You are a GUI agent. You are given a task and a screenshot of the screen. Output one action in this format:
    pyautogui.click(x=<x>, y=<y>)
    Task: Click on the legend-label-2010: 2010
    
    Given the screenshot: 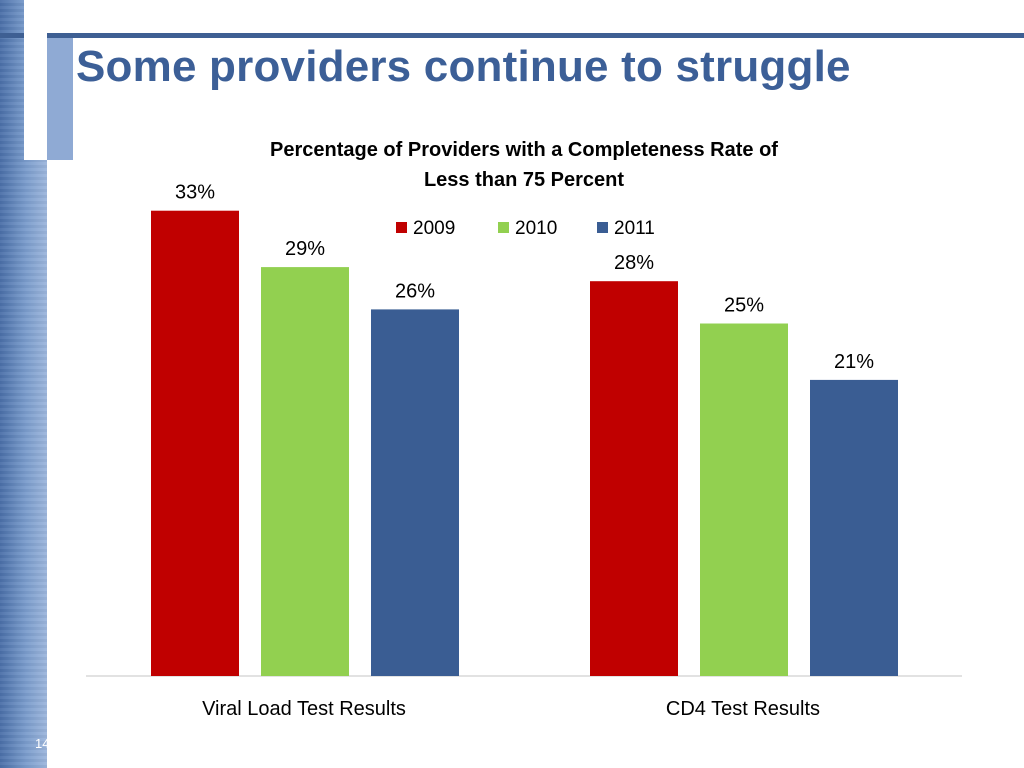 What is the action you would take?
    pyautogui.click(x=536, y=228)
    